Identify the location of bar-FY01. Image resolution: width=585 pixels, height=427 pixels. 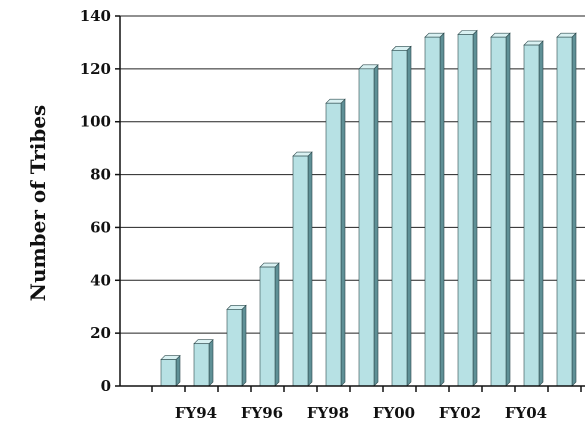
(467, 208).